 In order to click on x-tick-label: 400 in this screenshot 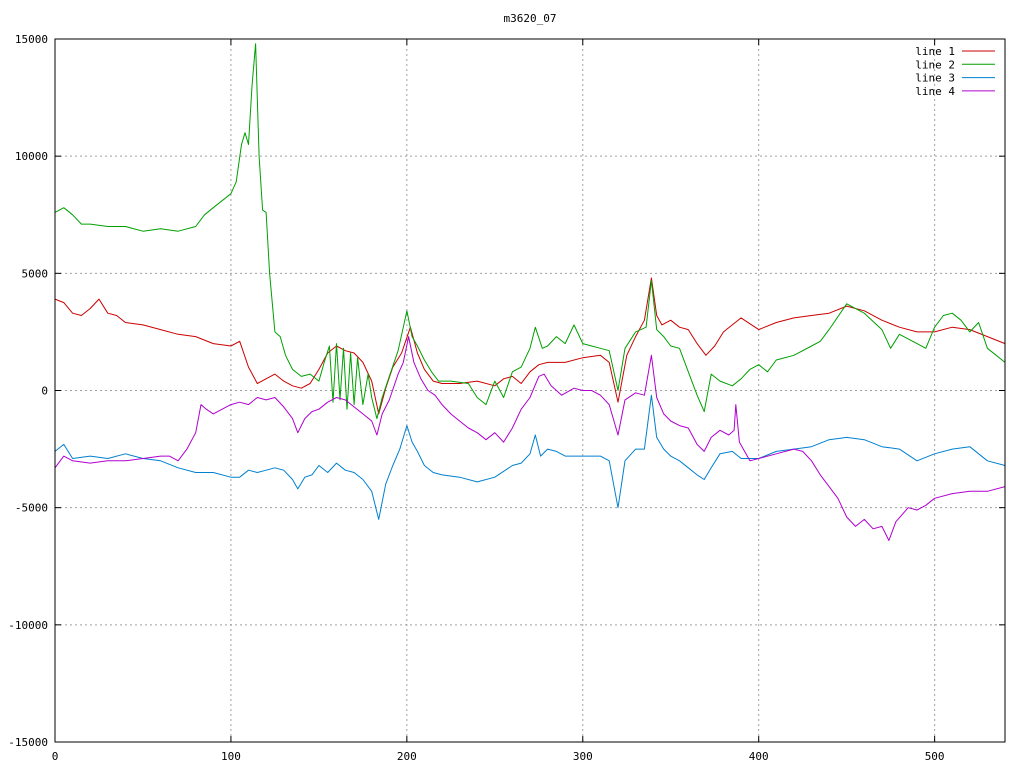, I will do `click(759, 756)`.